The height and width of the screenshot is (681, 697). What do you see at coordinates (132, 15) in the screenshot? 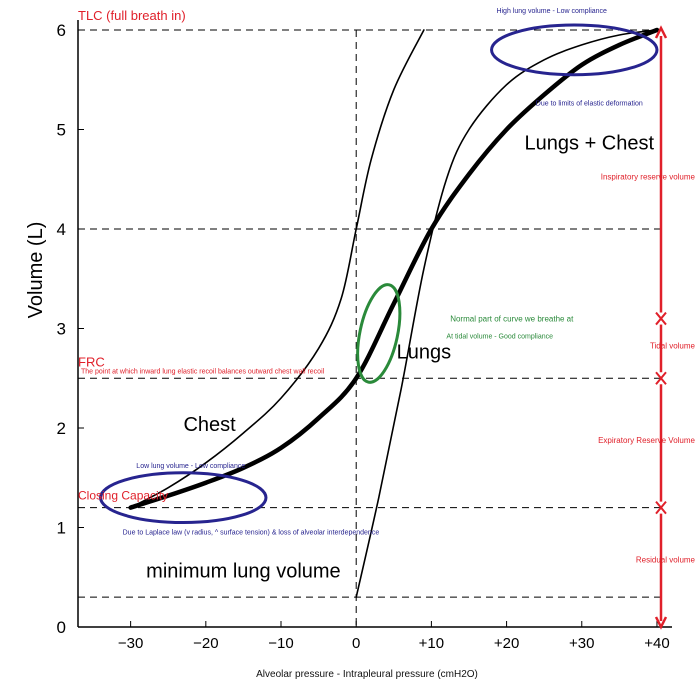
I see `tlc-label: TLC (full breath in)` at bounding box center [132, 15].